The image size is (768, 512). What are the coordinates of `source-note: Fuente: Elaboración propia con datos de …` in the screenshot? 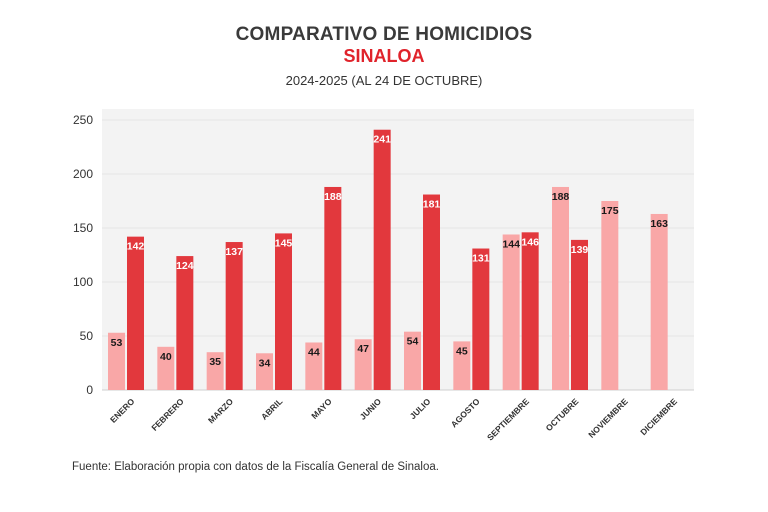 It's located at (255, 467).